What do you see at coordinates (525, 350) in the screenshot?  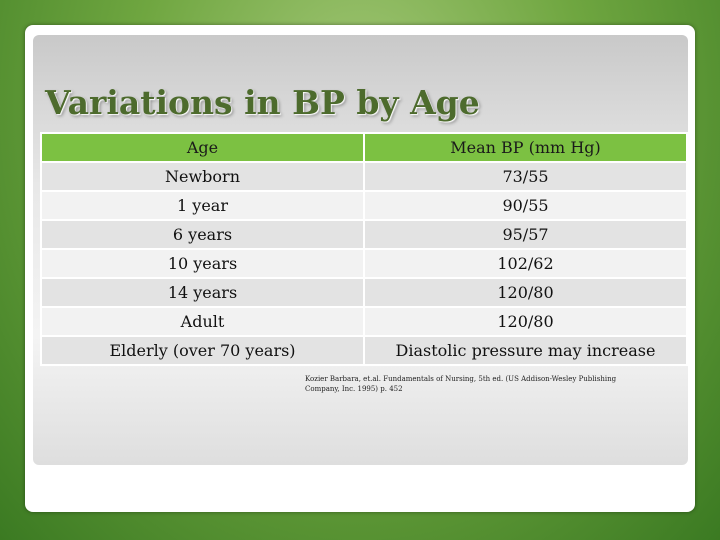 I see `table-cell: Diastolic pressure may increase` at bounding box center [525, 350].